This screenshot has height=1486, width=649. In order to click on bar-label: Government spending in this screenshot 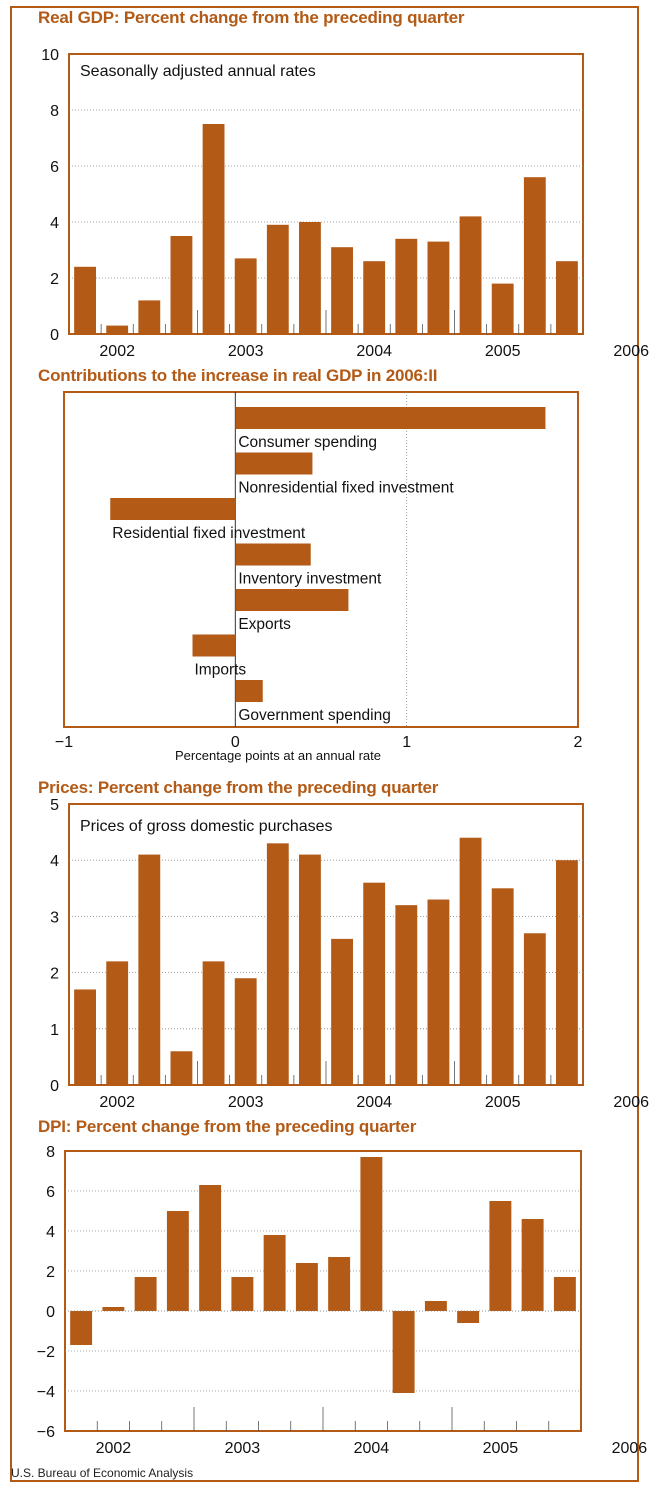, I will do `click(314, 715)`.